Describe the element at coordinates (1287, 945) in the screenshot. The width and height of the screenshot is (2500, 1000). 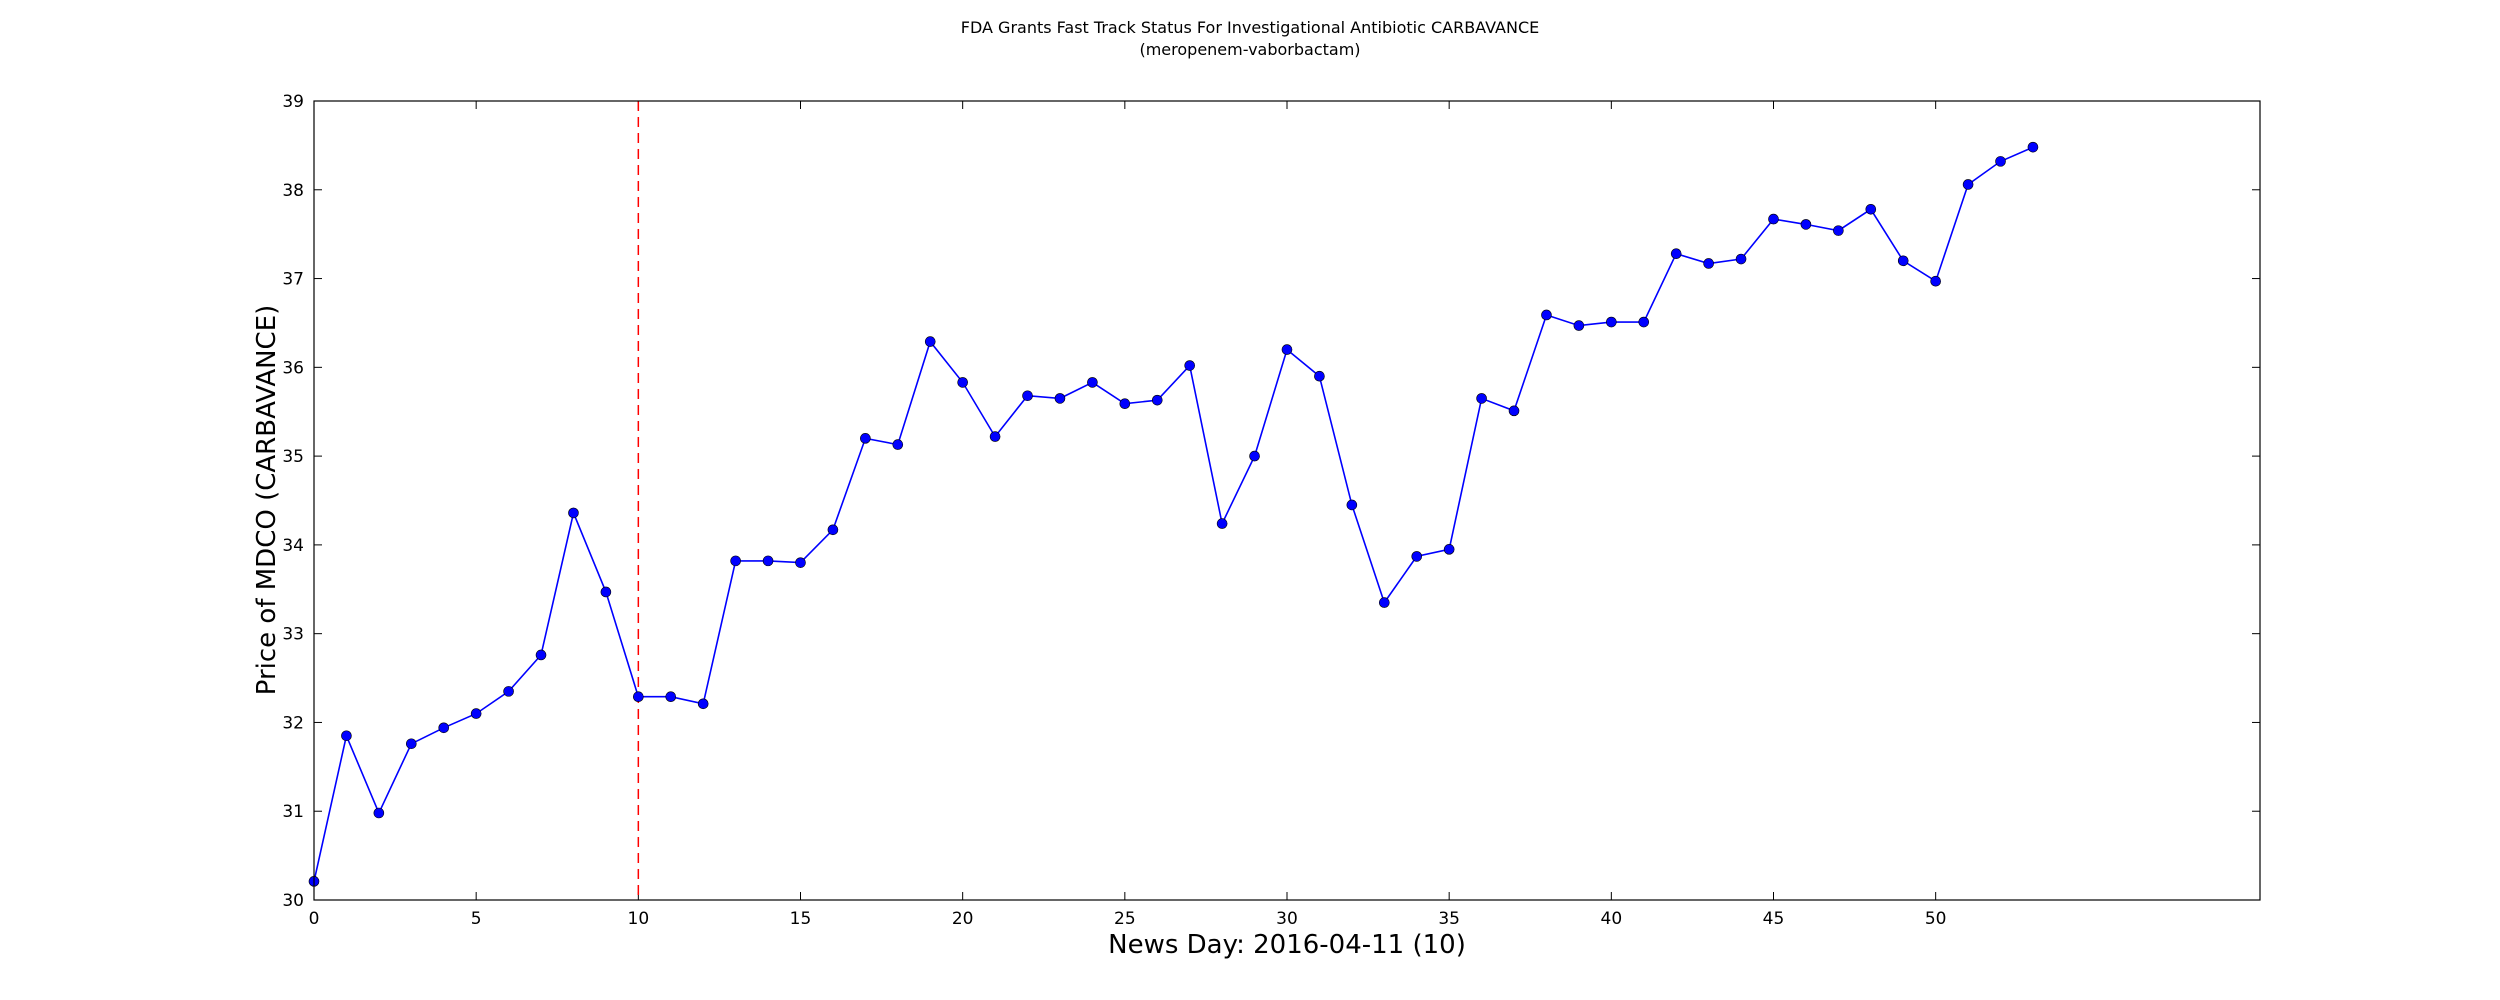
I see `x-axis-label: News Day: 2016-04-11 (10)` at that location.